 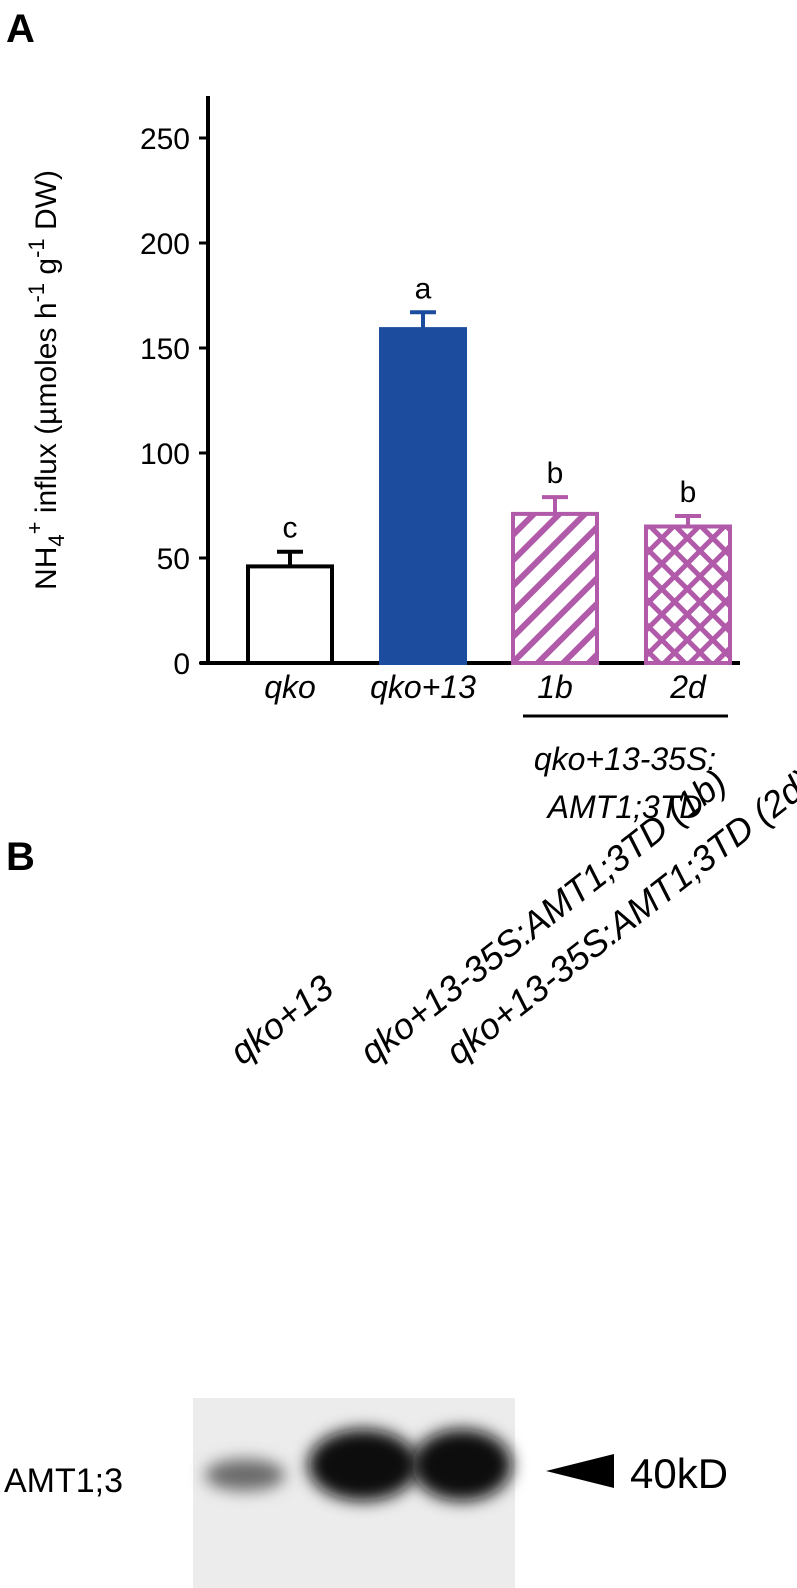 What do you see at coordinates (555, 687) in the screenshot?
I see `x-tick-label: 1b` at bounding box center [555, 687].